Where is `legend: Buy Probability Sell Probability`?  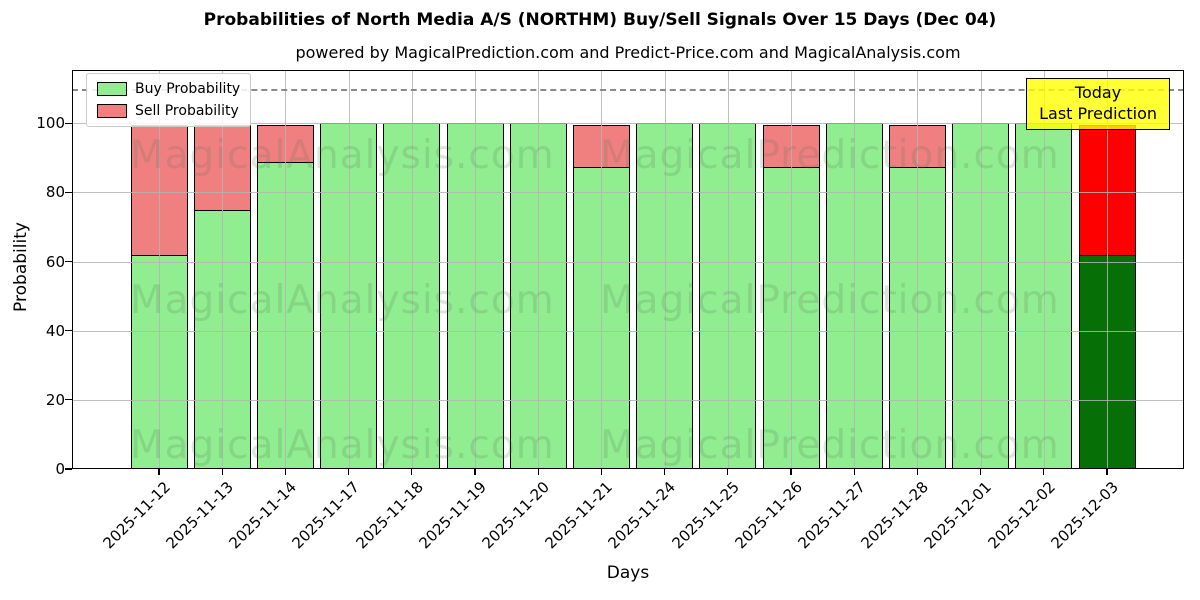 legend: Buy Probability Sell Probability is located at coordinates (169, 100).